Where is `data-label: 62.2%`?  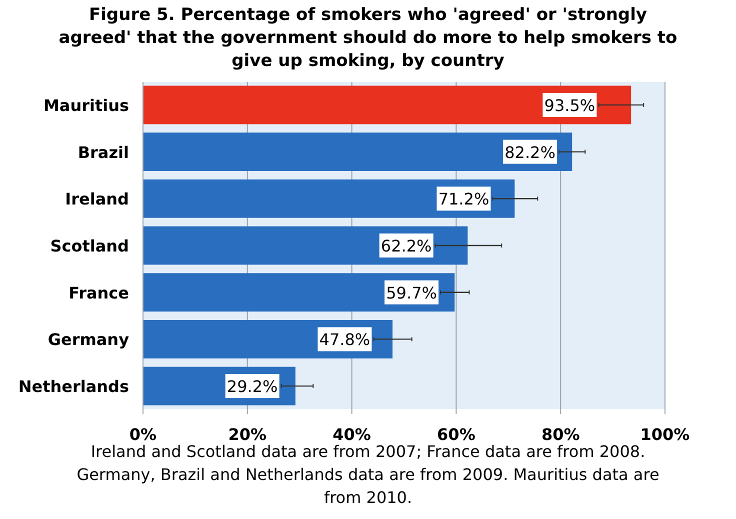
data-label: 62.2% is located at coordinates (406, 246).